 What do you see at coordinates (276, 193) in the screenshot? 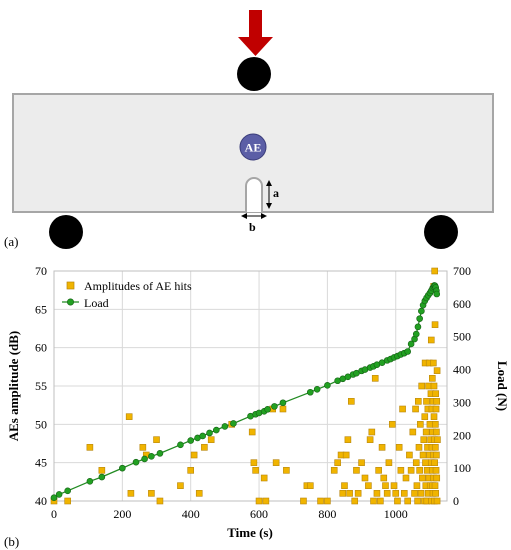
I see `dimension-a-label: a` at bounding box center [276, 193].